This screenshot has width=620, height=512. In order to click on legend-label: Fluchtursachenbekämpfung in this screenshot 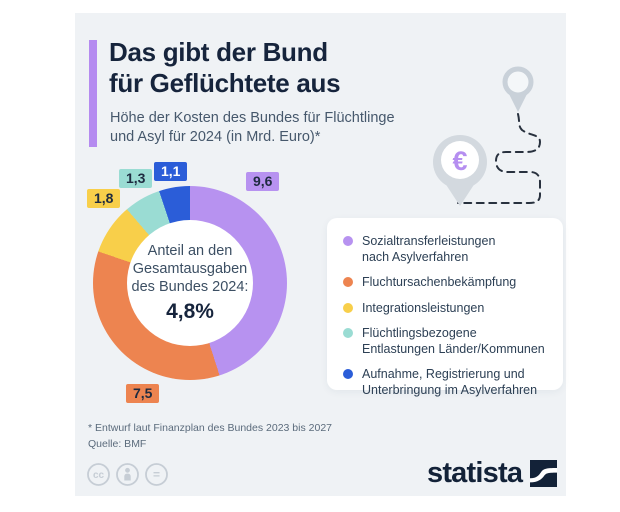, I will do `click(439, 282)`.